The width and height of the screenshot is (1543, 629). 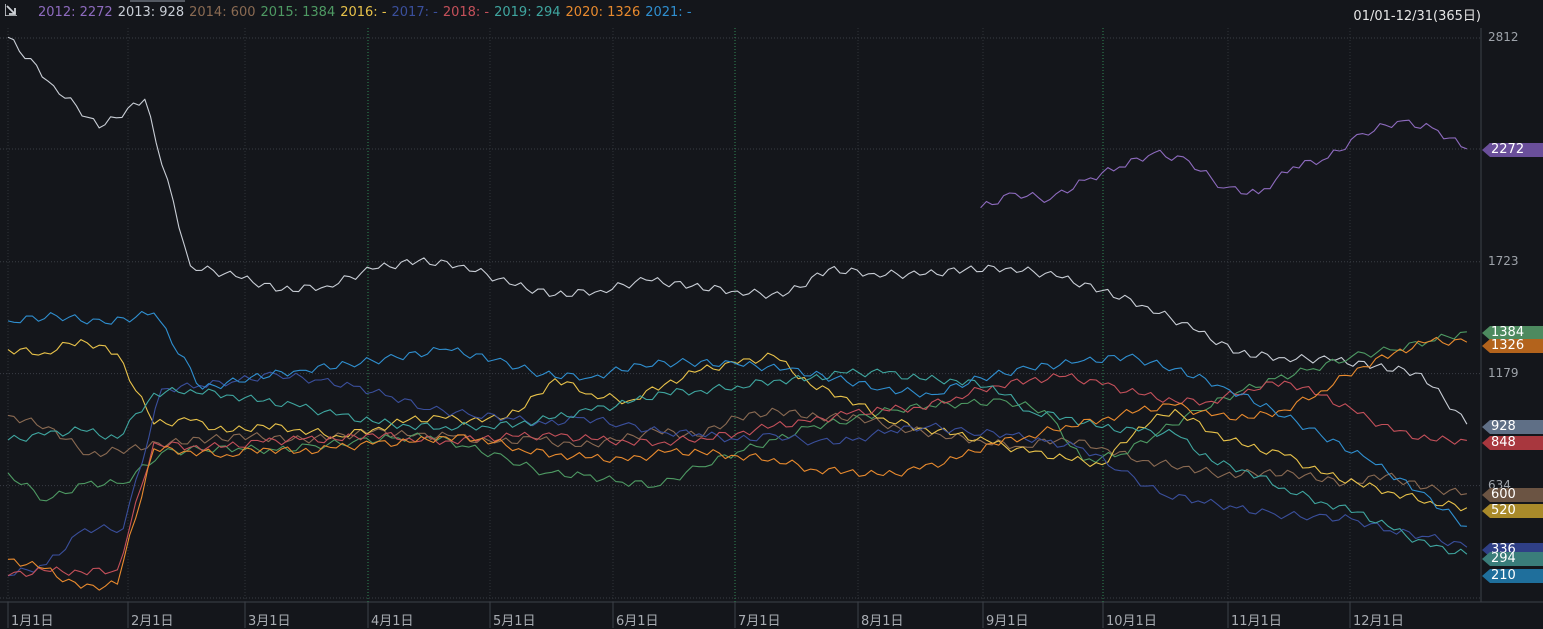 What do you see at coordinates (882, 621) in the screenshot?
I see `x-tick-label: 8月1日` at bounding box center [882, 621].